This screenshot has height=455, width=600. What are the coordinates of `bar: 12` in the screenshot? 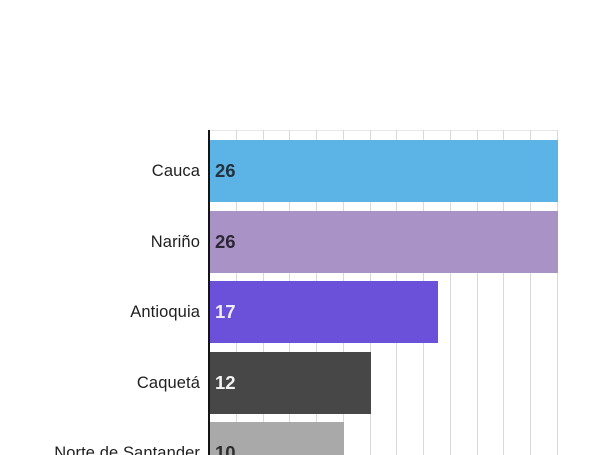 It's located at (290, 383).